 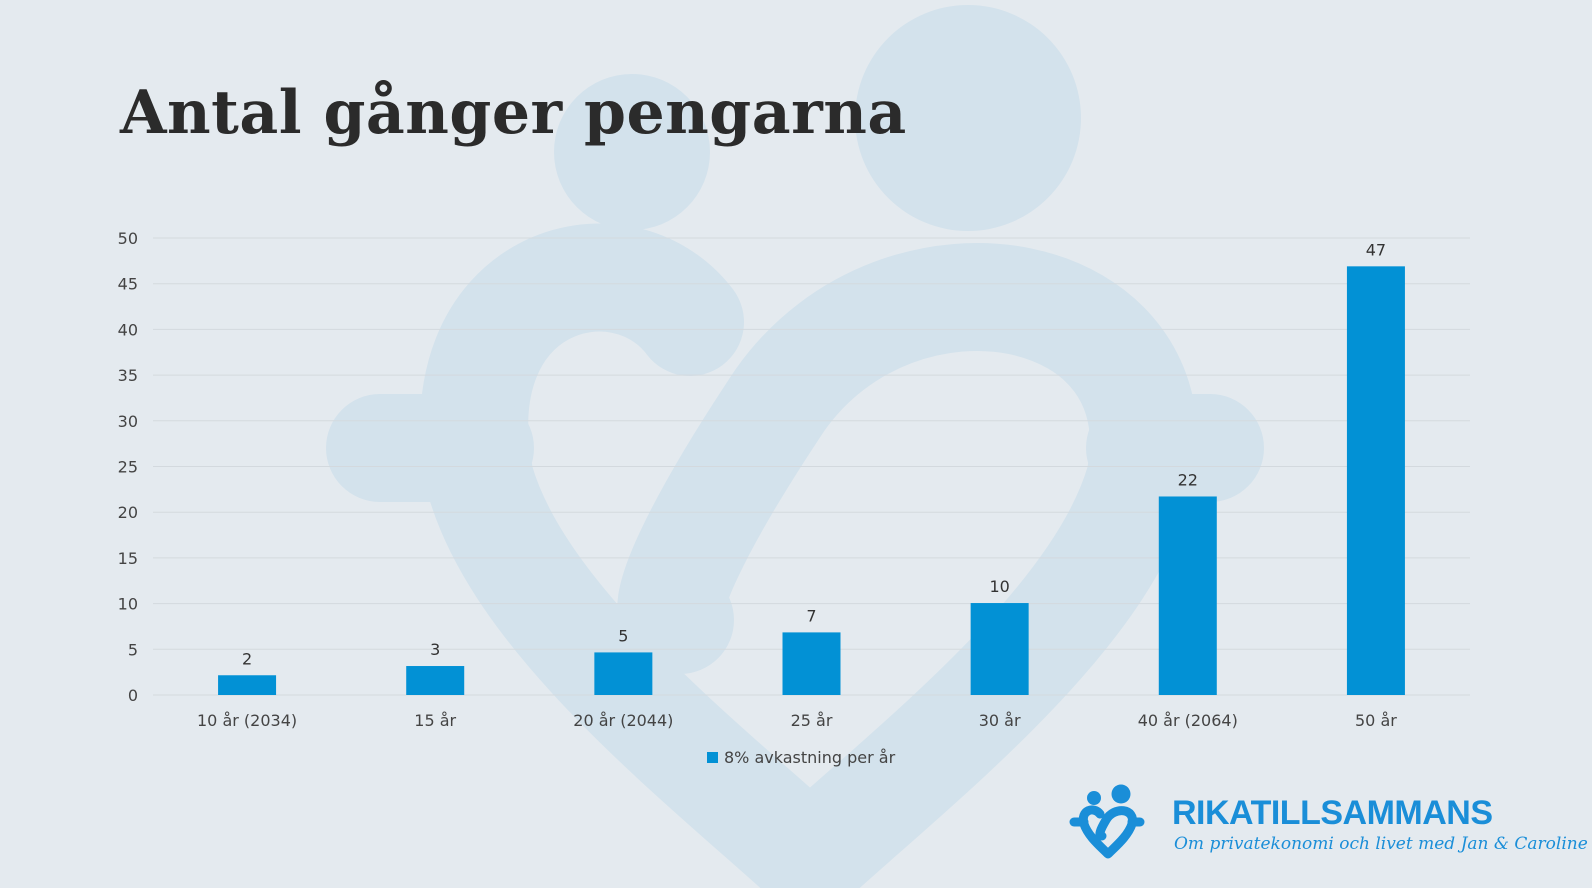 I want to click on y-axis: 0 5 10 15 20 25 30 35 40 45 50, so click(x=128, y=467).